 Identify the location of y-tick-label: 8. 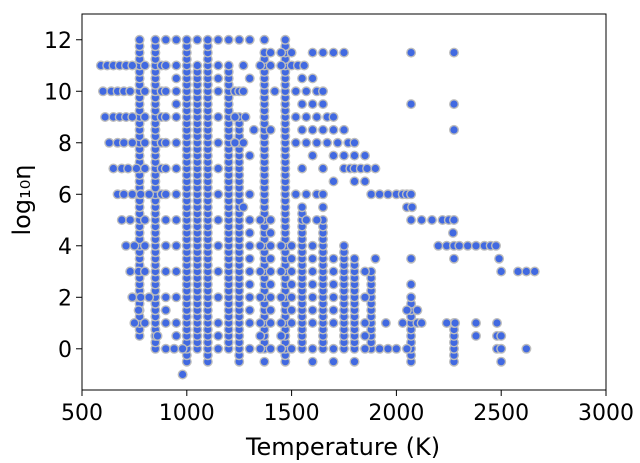
(65, 144).